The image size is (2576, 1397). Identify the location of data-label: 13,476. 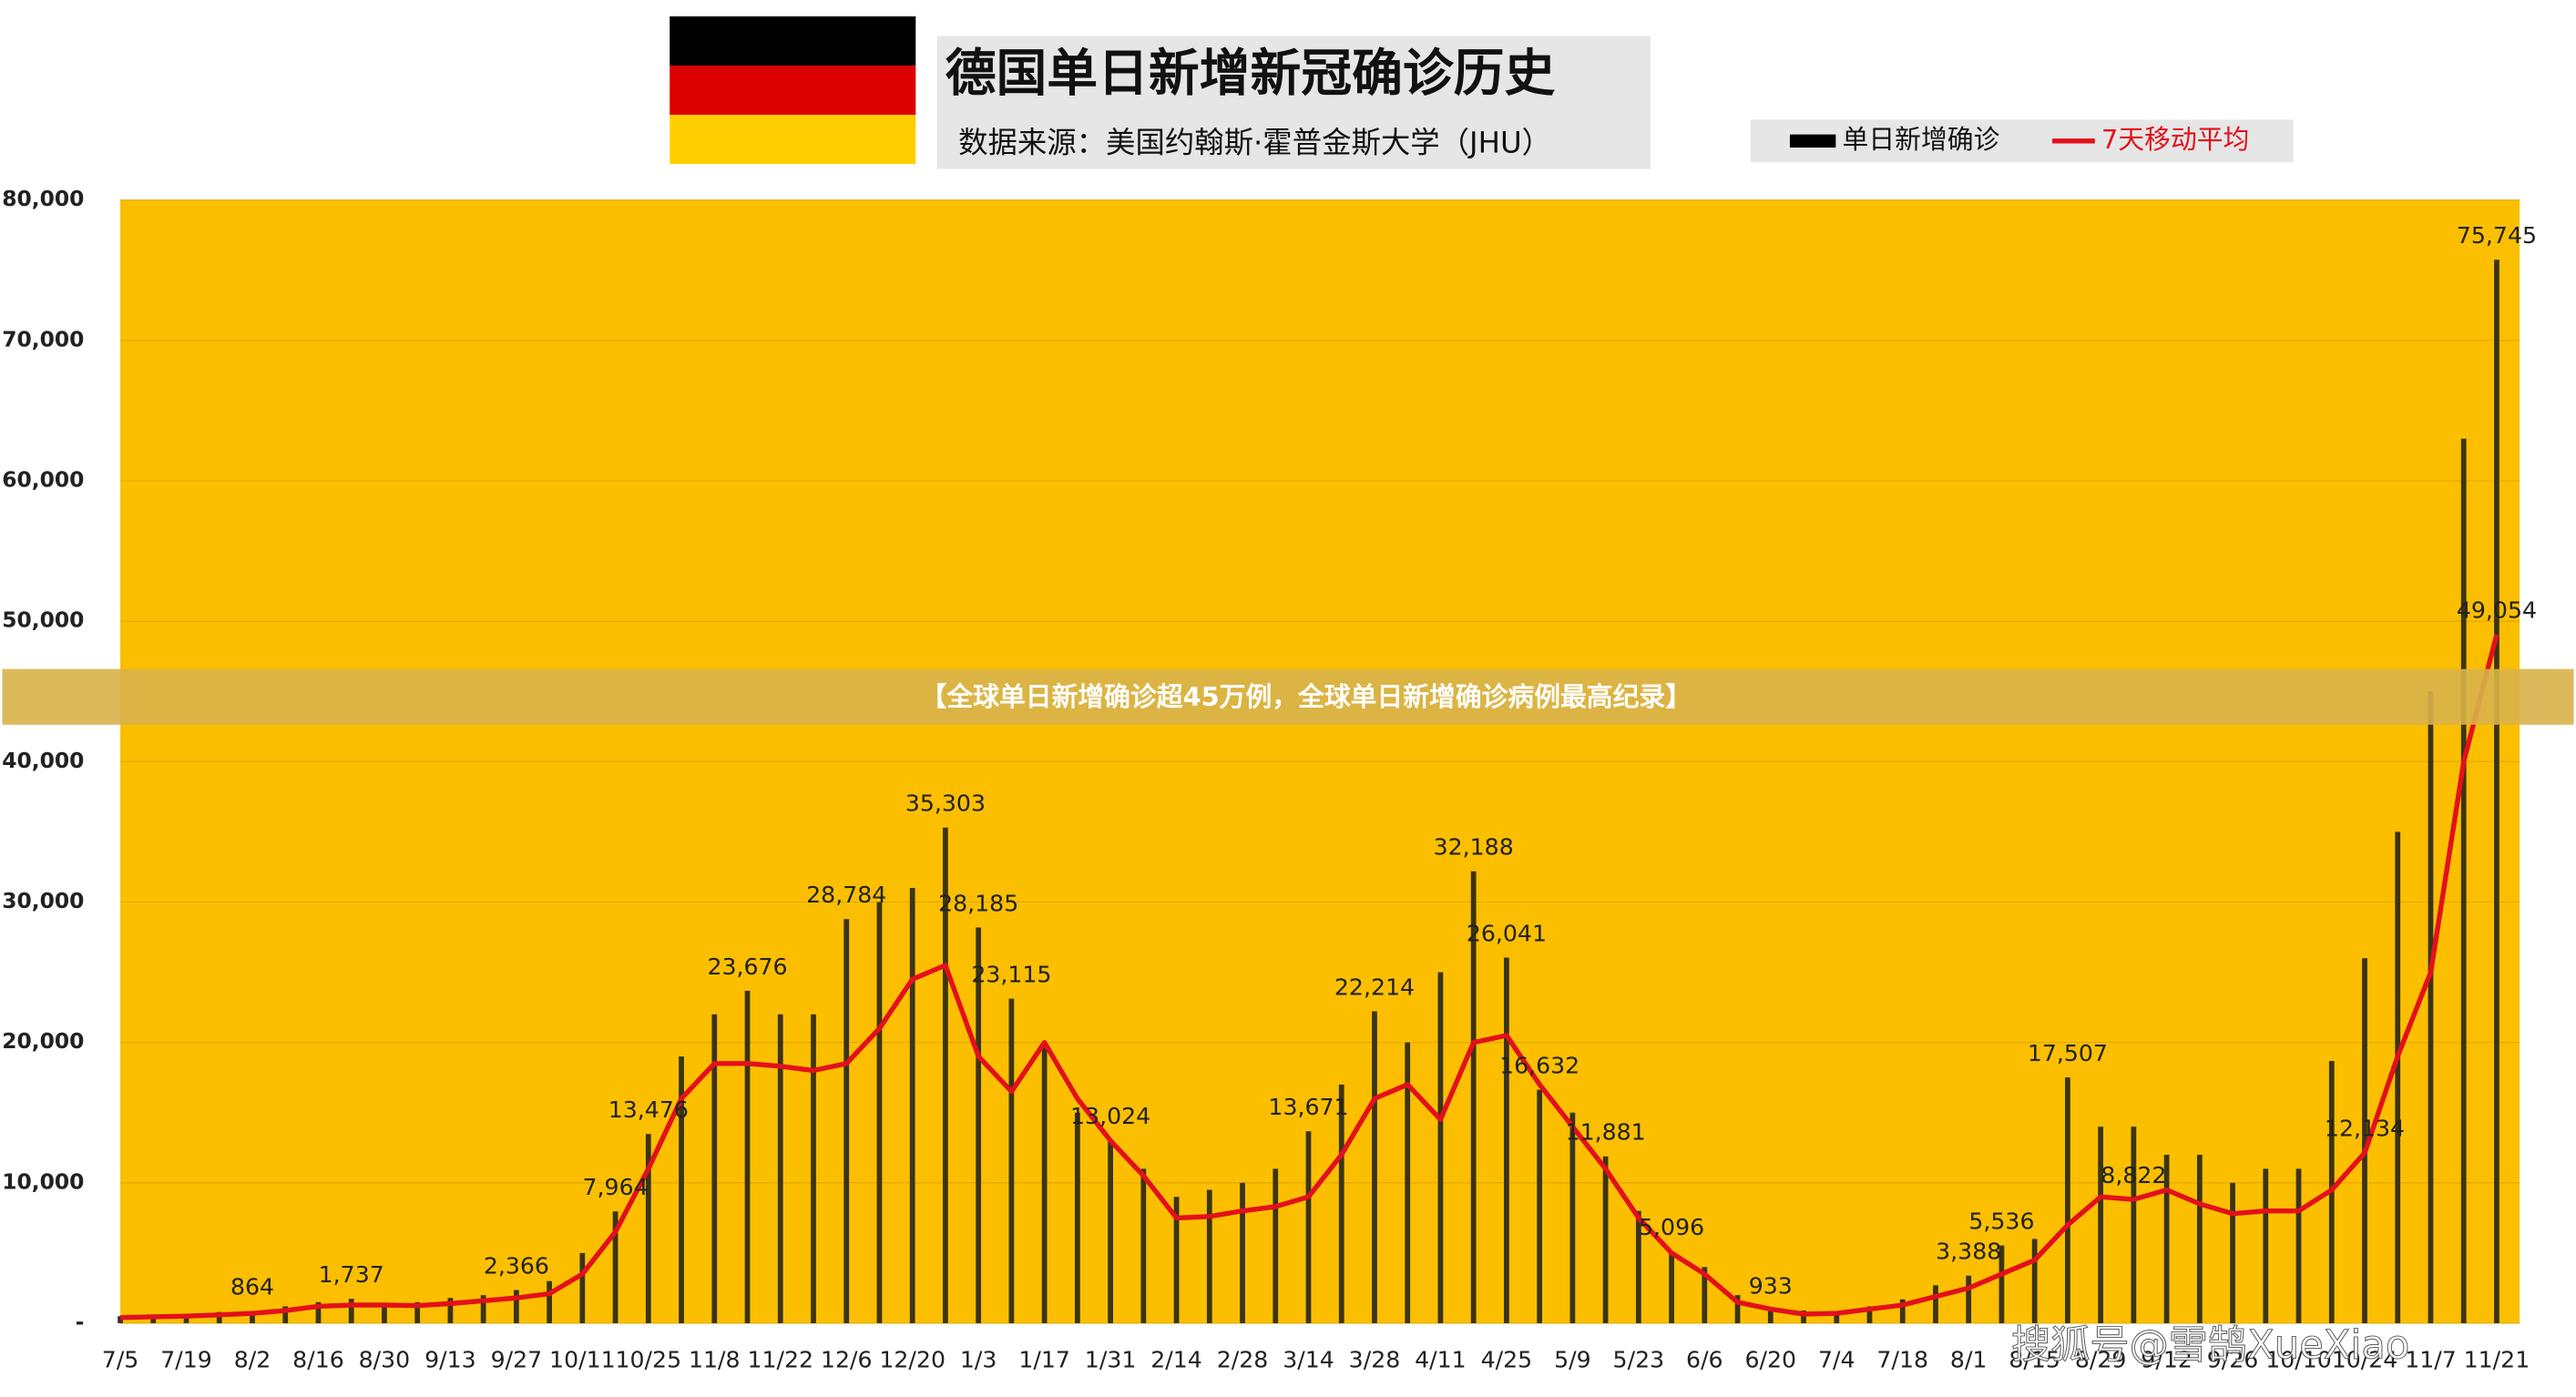
(648, 1109).